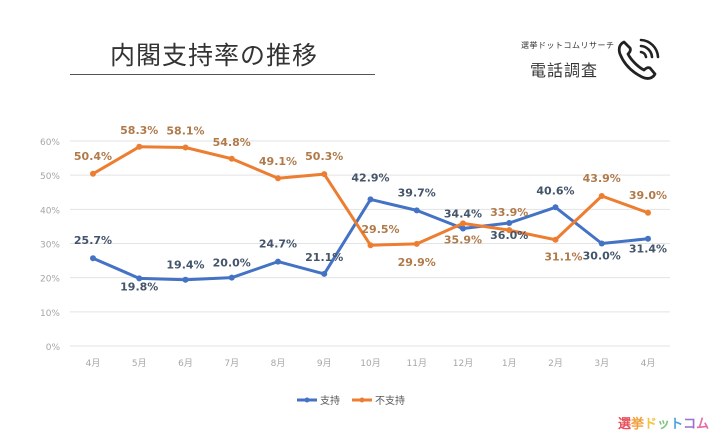  What do you see at coordinates (53, 348) in the screenshot?
I see `y-tick-label: 0%` at bounding box center [53, 348].